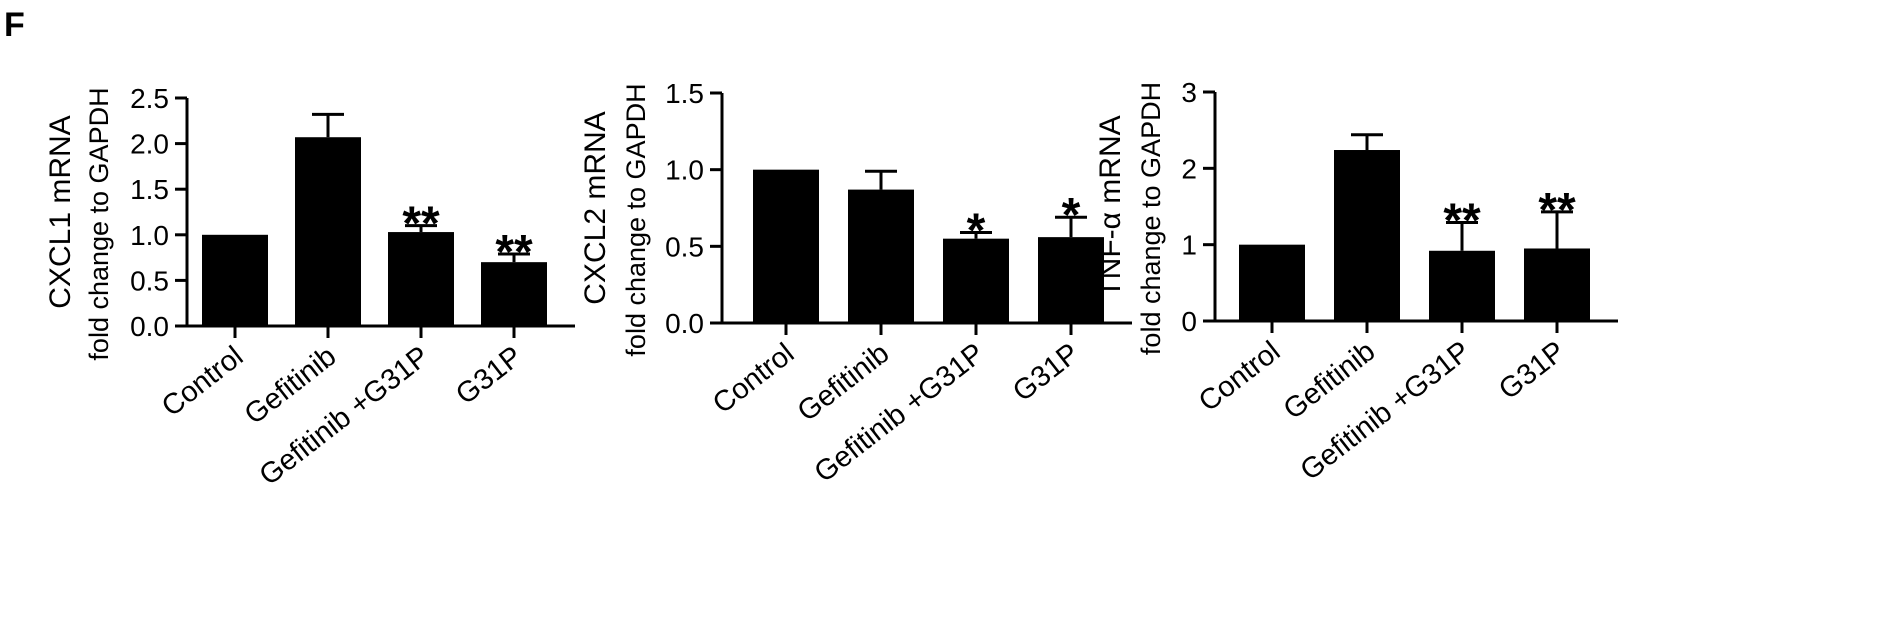  What do you see at coordinates (60, 211) in the screenshot?
I see `y-axis-title-line1: CXCL1 mRNA` at bounding box center [60, 211].